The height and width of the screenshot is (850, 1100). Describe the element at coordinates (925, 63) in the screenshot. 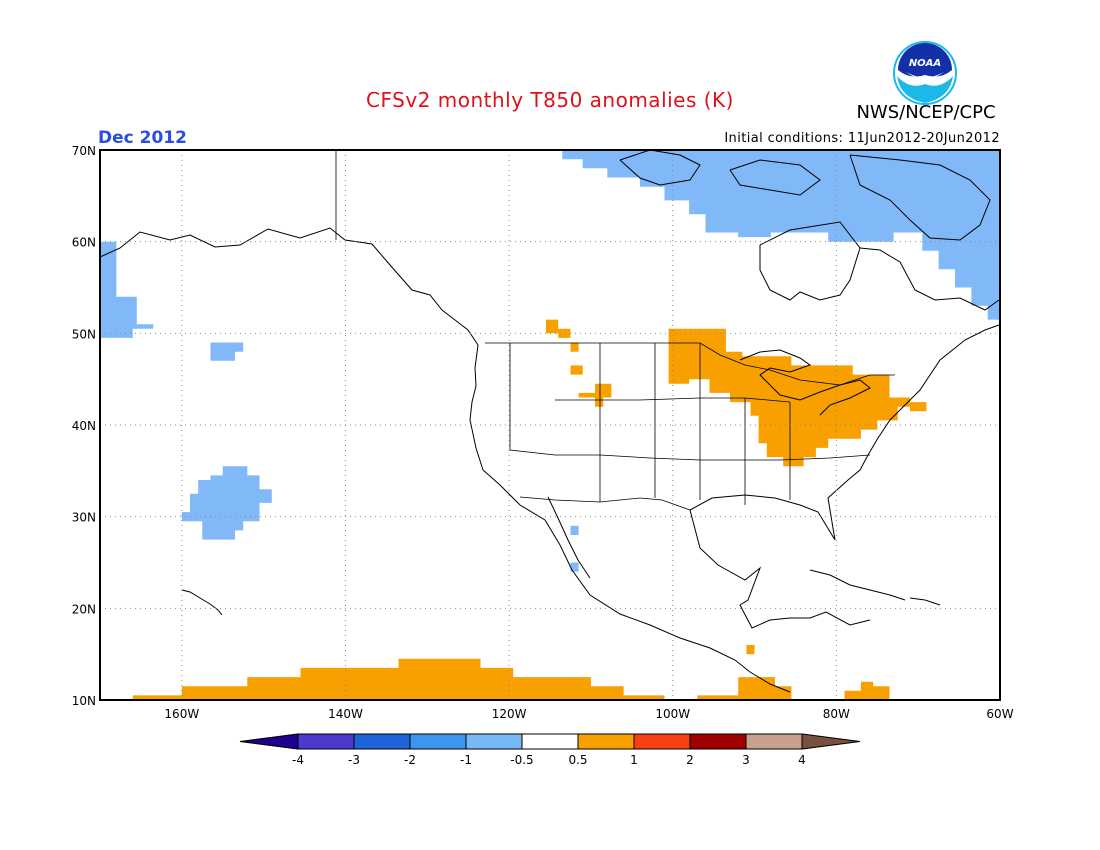

I see `noaa-logo-text: NOAA` at that location.